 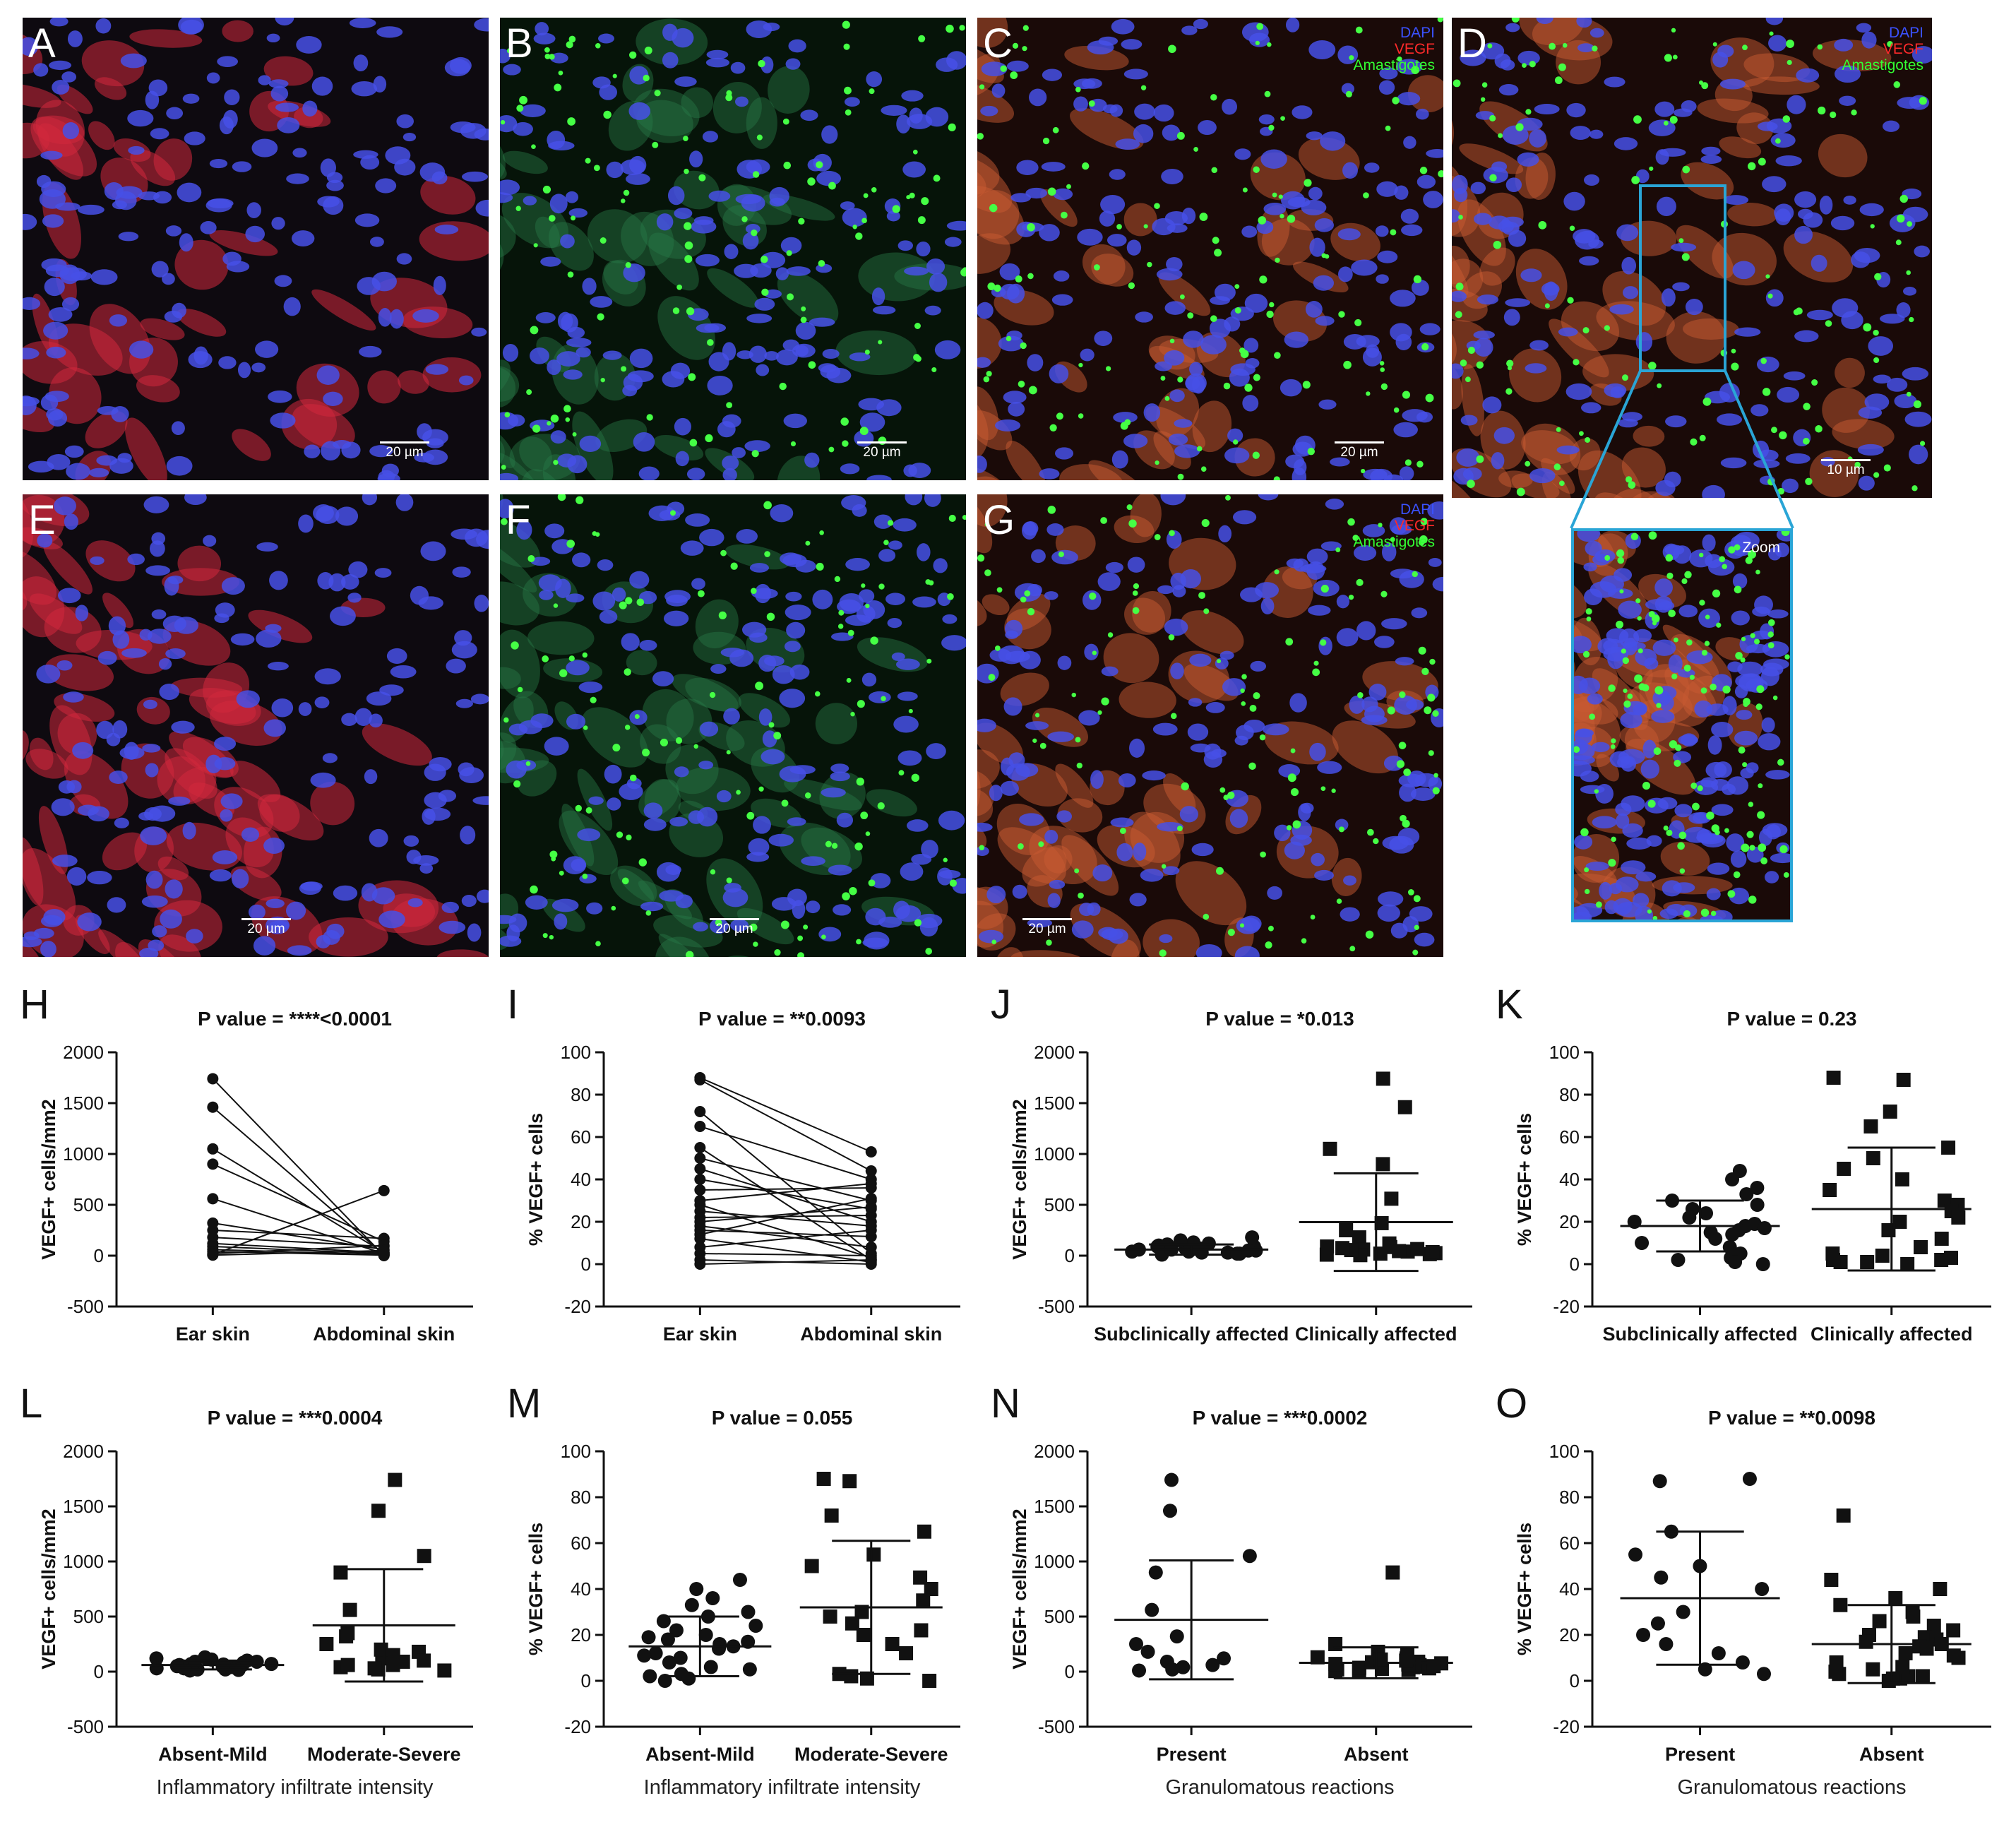 What do you see at coordinates (1846, 469) in the screenshot?
I see `scale-bar: 10 µm` at bounding box center [1846, 469].